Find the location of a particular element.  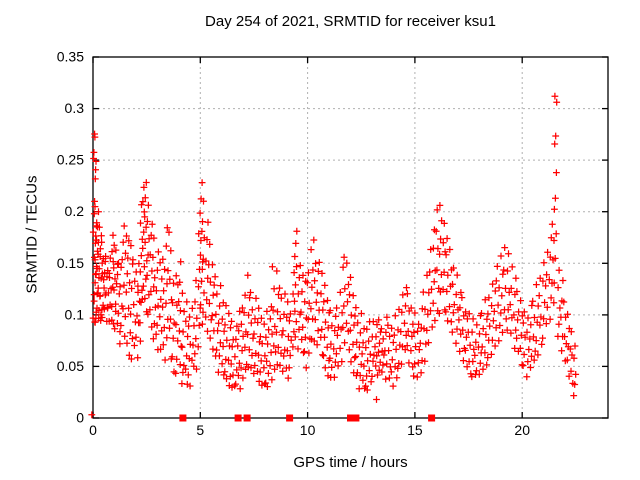

y-tick-label: 0.2 is located at coordinates (75, 211).